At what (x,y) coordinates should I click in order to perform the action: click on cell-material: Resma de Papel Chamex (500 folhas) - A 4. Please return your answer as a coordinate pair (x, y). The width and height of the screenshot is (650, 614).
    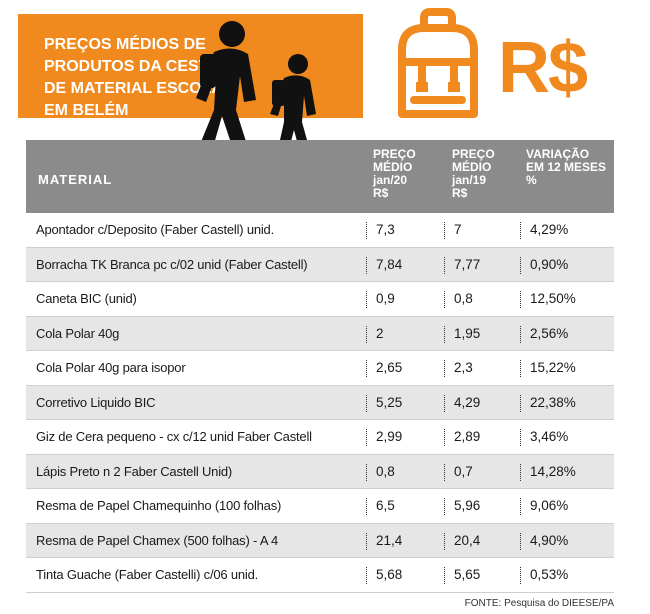
    Looking at the image, I should click on (157, 540).